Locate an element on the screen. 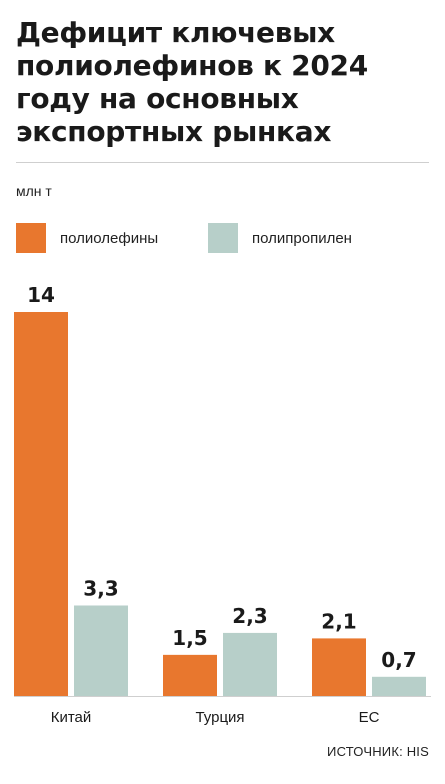  title-divider is located at coordinates (222, 162).